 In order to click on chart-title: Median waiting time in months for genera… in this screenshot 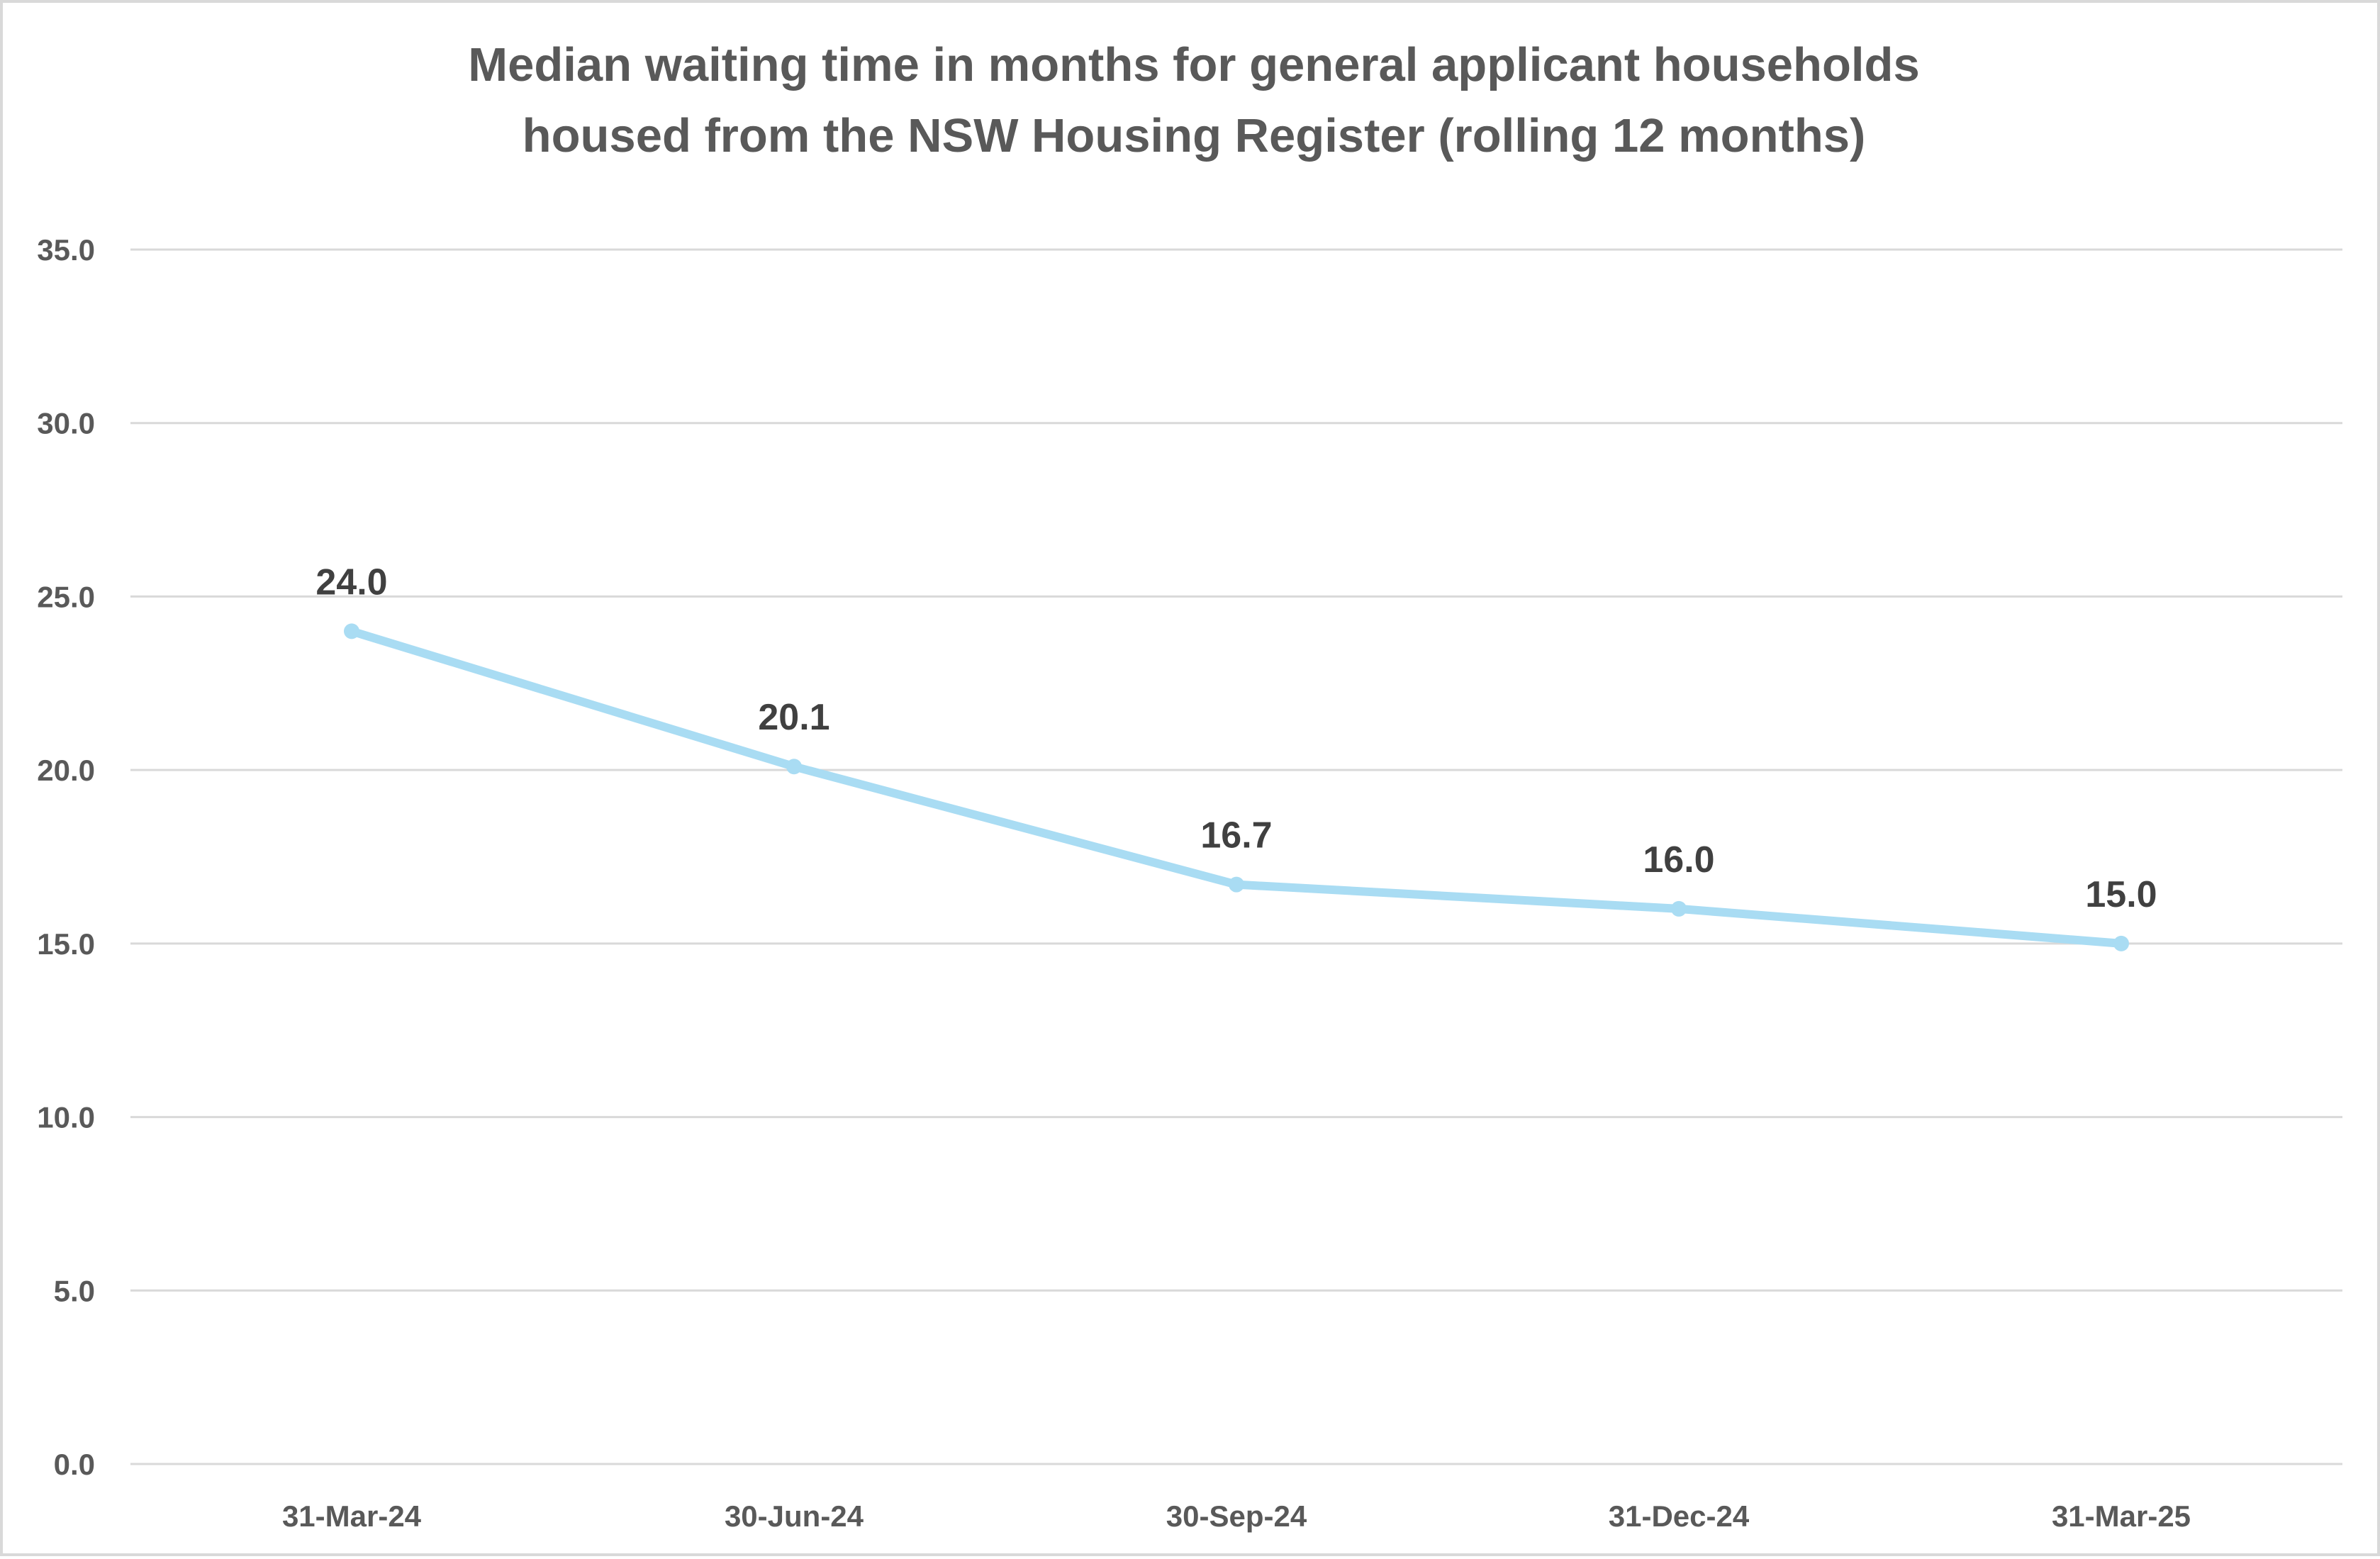, I will do `click(1194, 100)`.